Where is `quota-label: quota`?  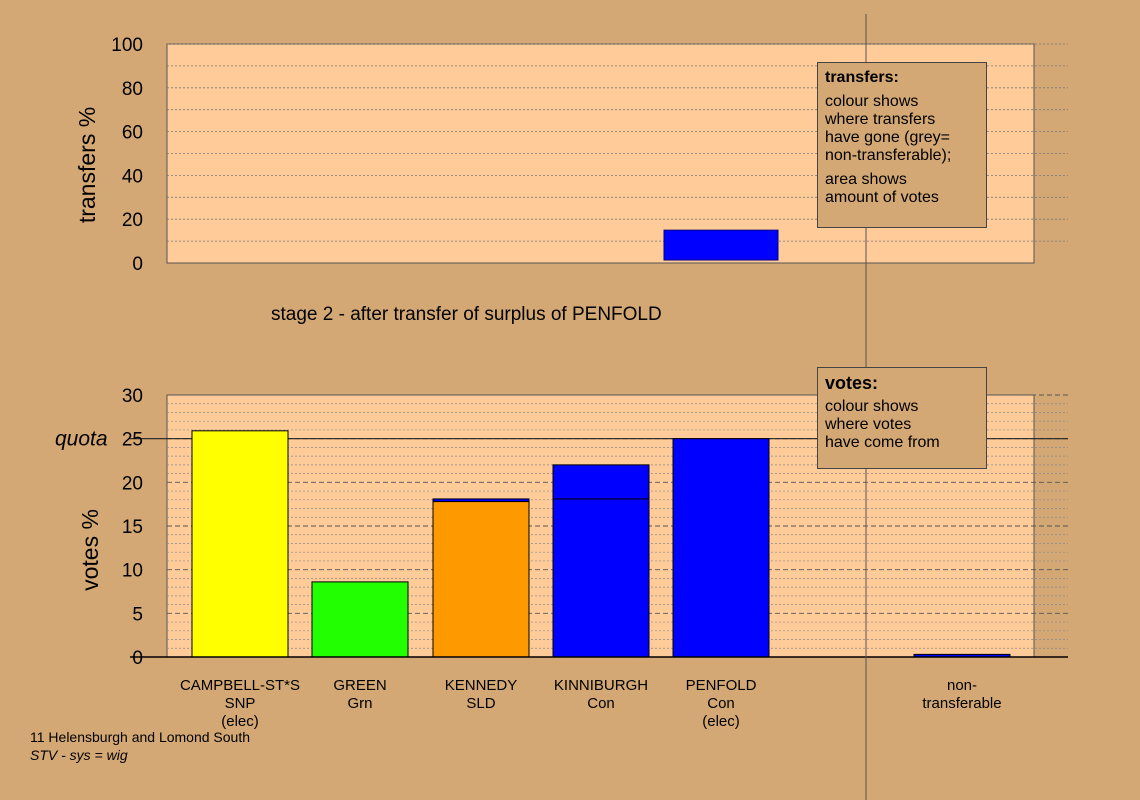
quota-label: quota is located at coordinates (81, 439).